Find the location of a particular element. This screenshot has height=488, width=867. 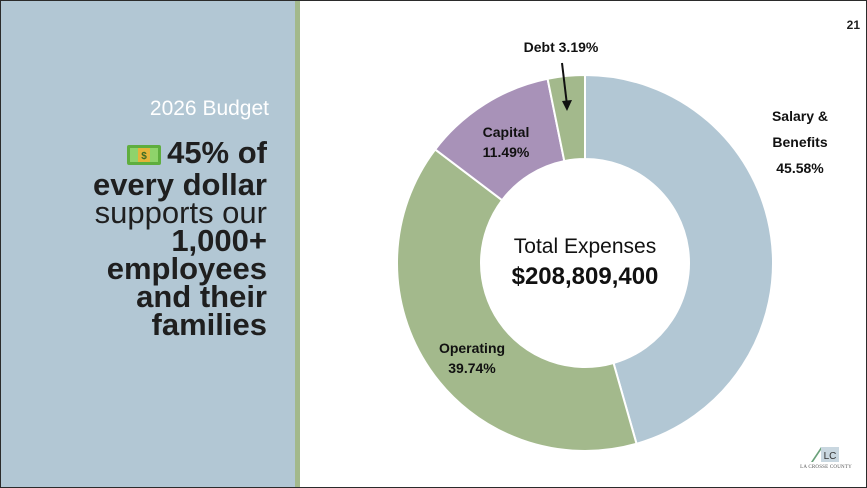

operating-label: Operating is located at coordinates (472, 348).